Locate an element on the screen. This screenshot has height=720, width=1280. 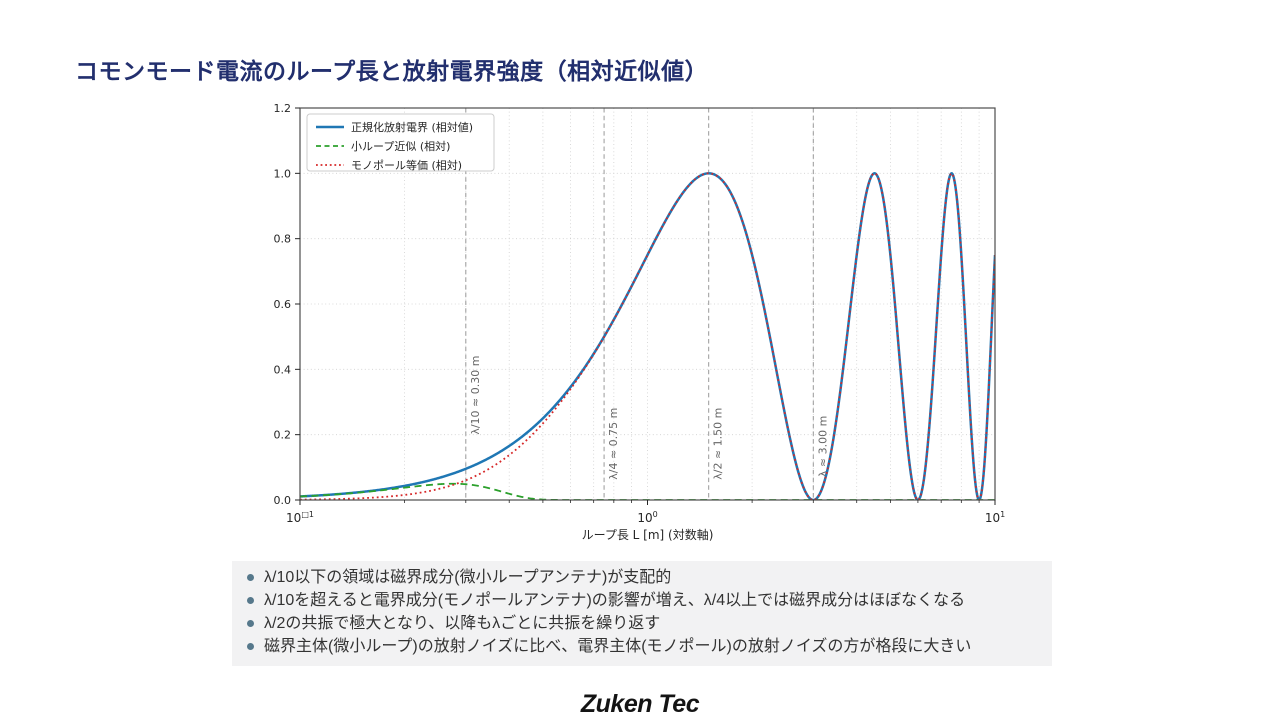
bullet-text: λ/2の共振で極大となり、以降もλごとに共振を繰り返す is located at coordinates (462, 623).